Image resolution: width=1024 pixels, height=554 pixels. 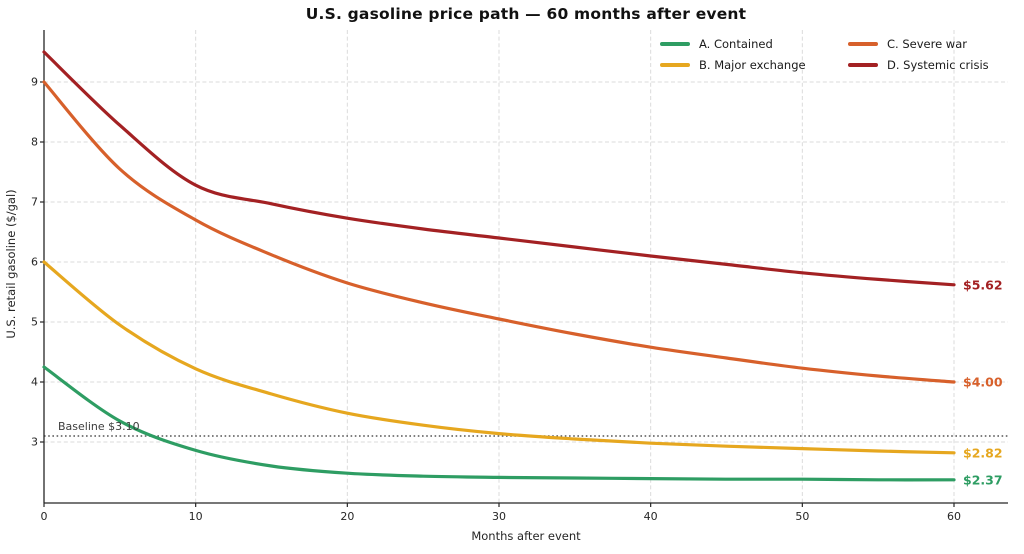 I want to click on x-tick-label: 0, so click(x=44, y=516).